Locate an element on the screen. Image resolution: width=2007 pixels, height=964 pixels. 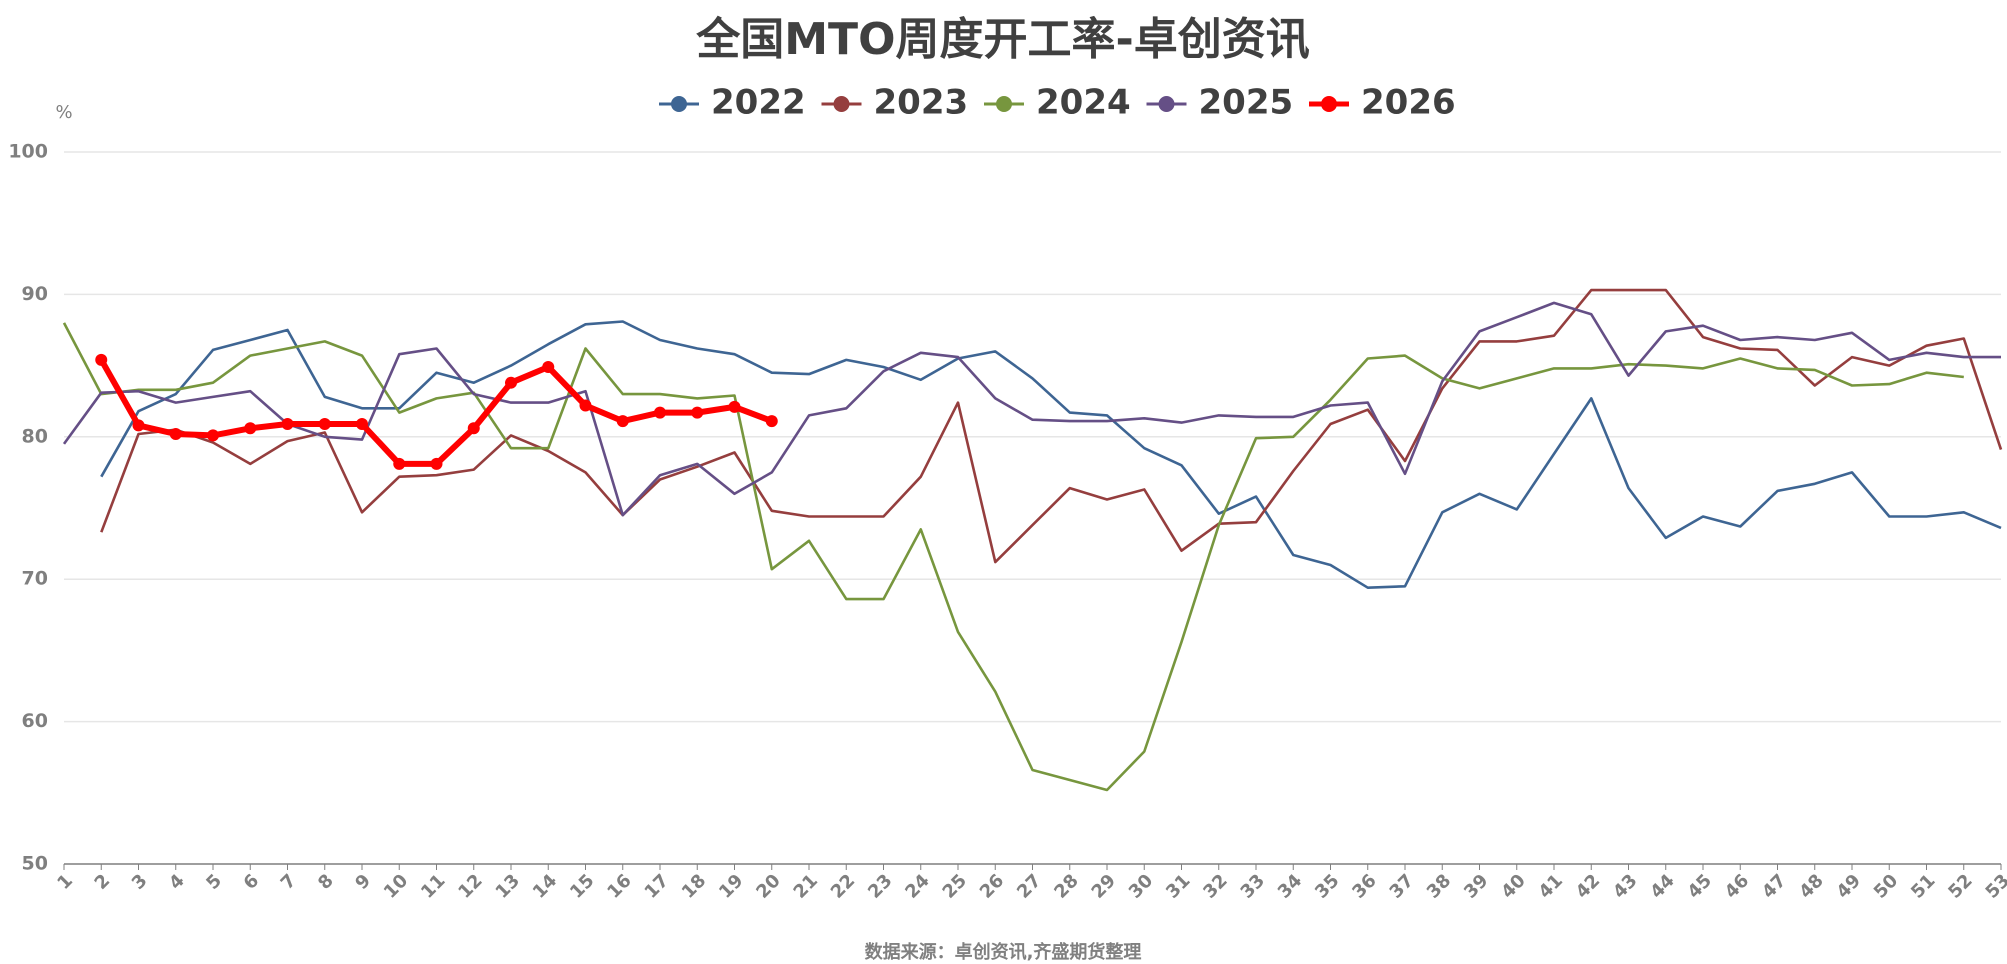
y-tick-label: 70 is located at coordinates (35, 579).